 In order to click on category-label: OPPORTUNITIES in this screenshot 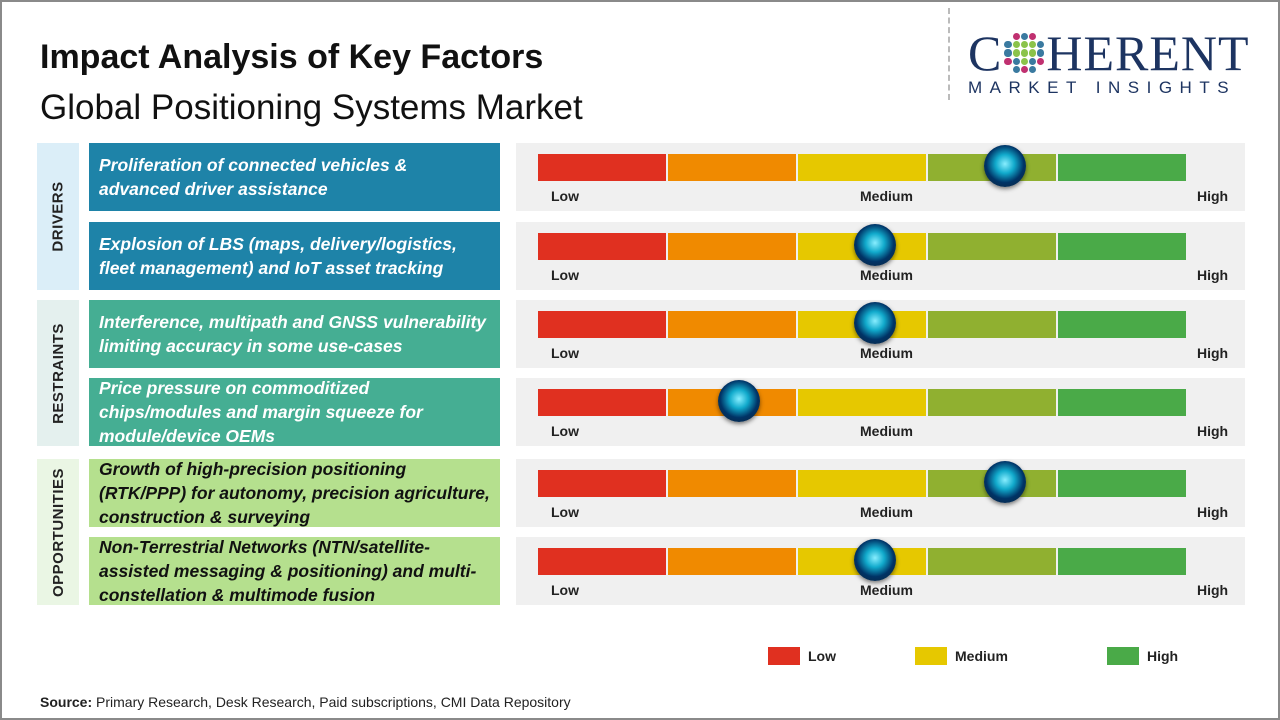, I will do `click(58, 532)`.